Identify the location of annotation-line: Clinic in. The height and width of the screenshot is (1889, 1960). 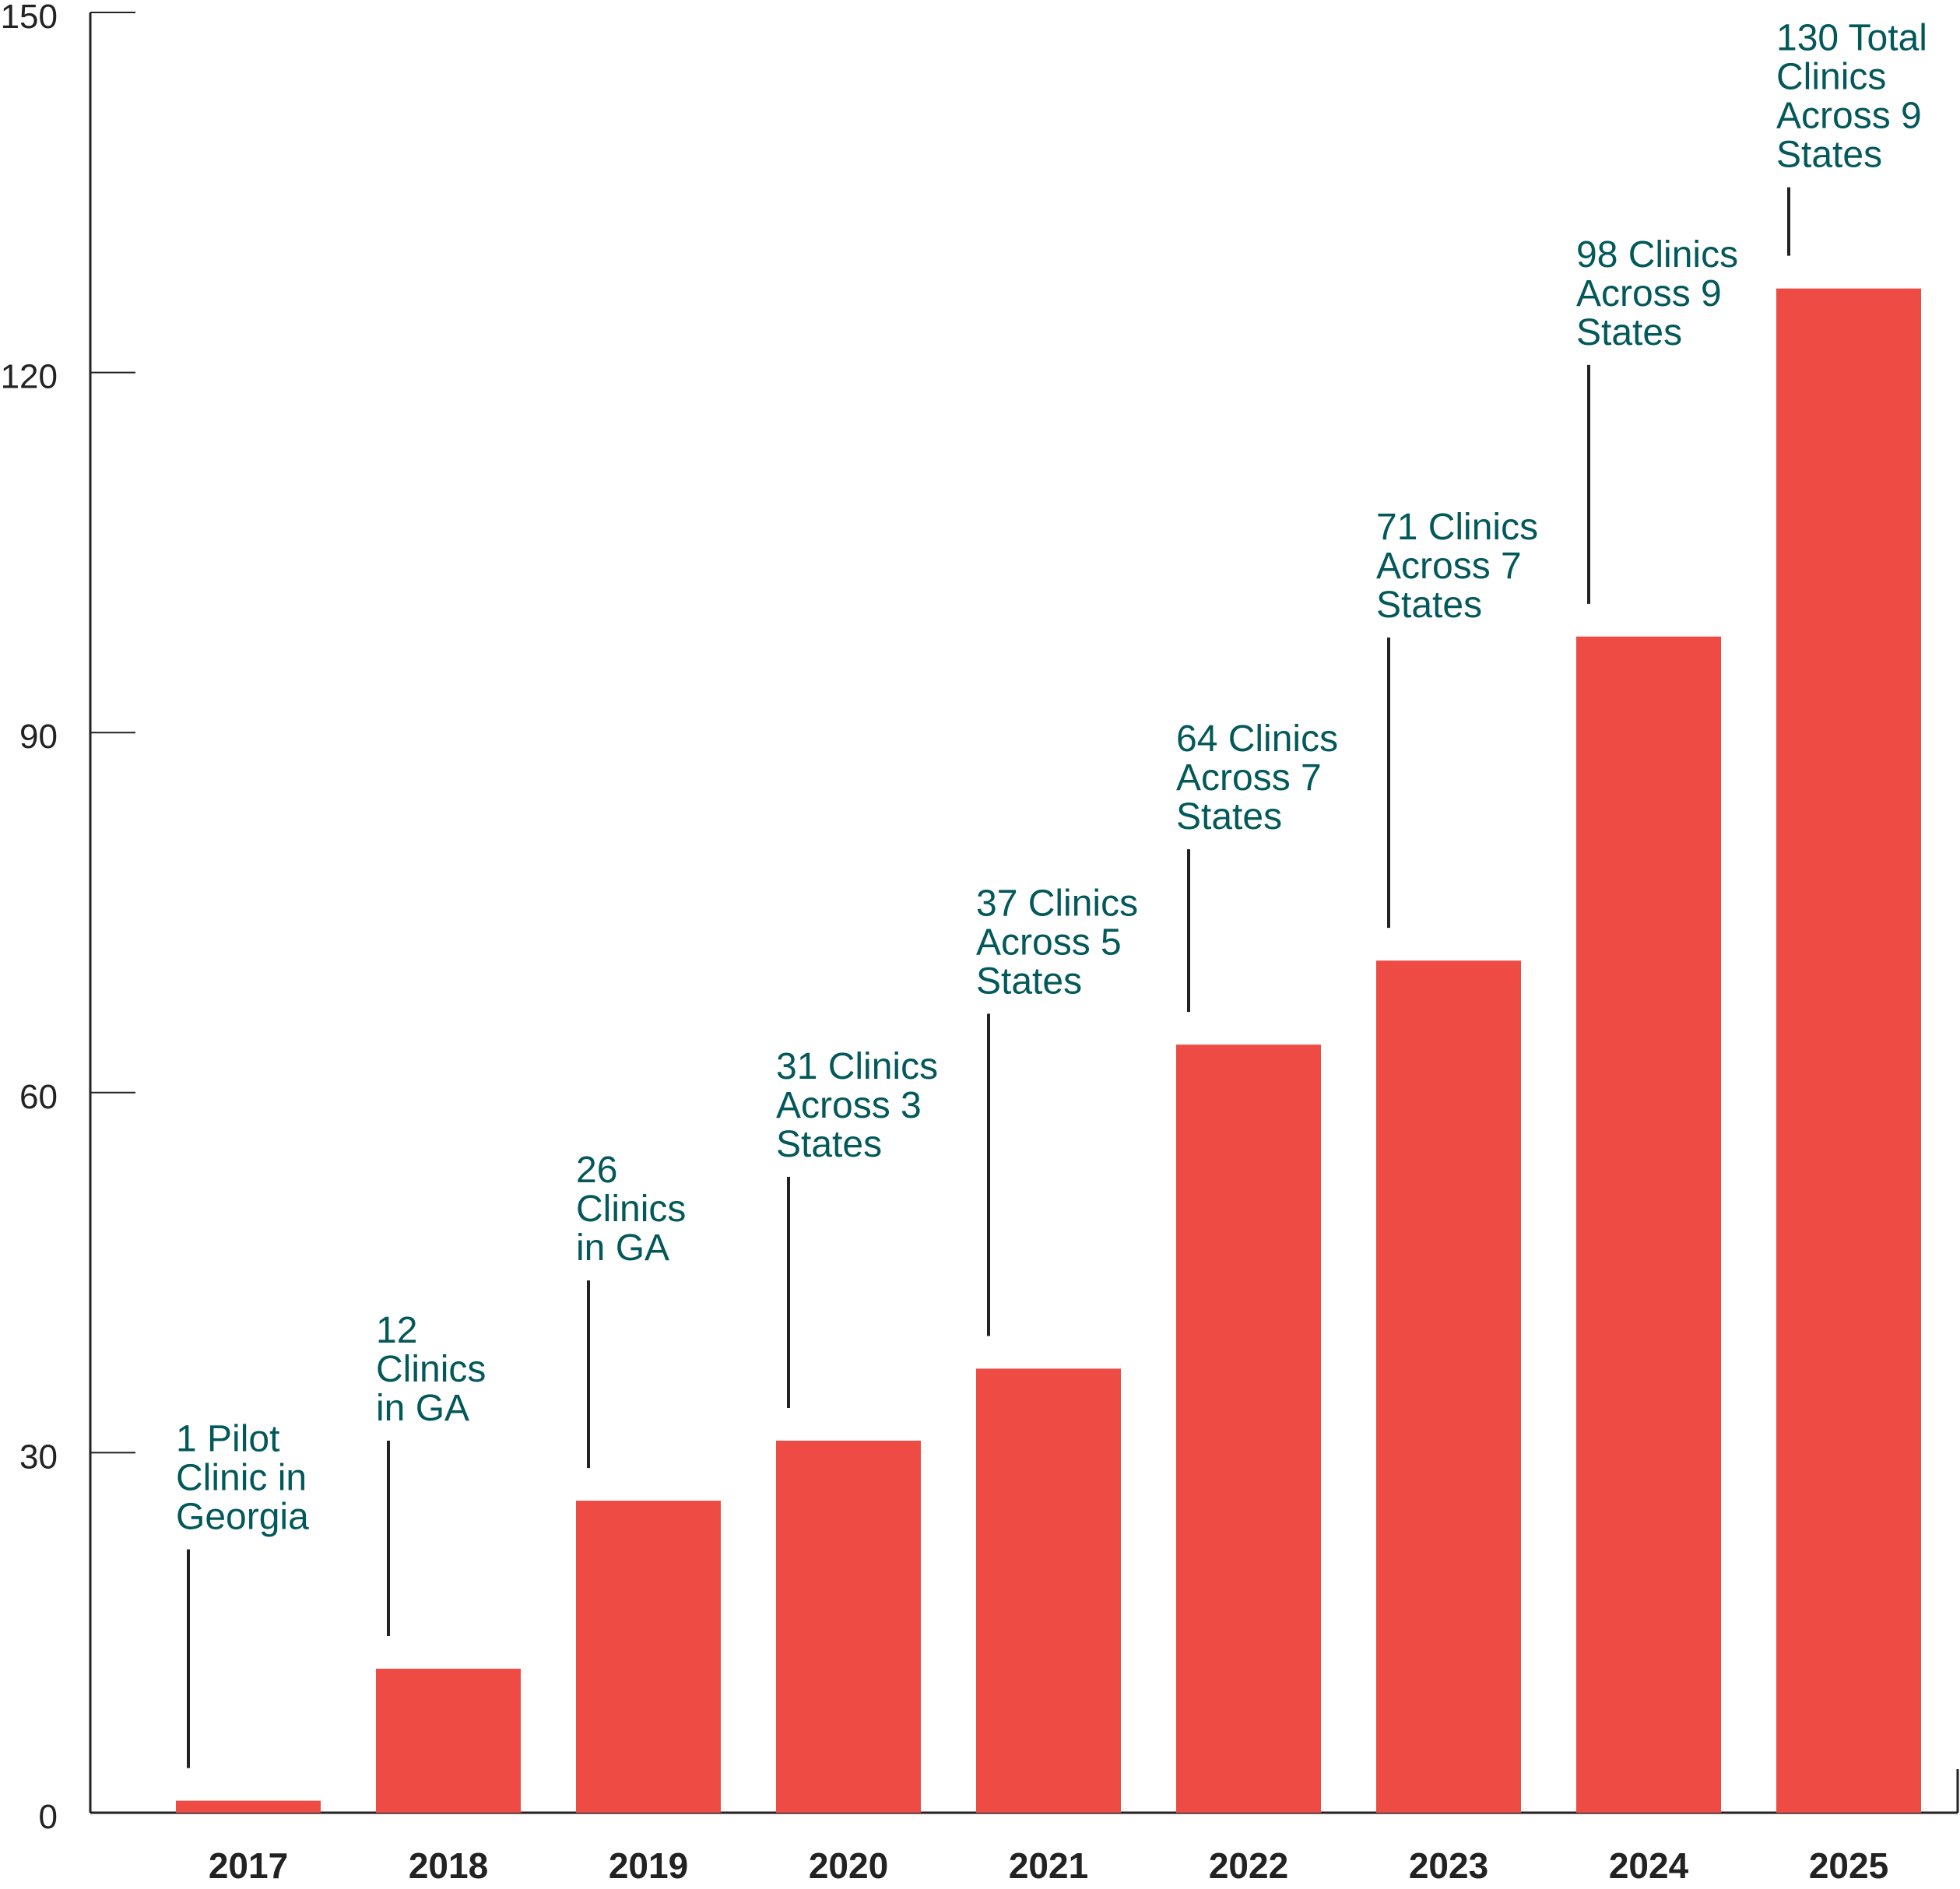
(241, 1478).